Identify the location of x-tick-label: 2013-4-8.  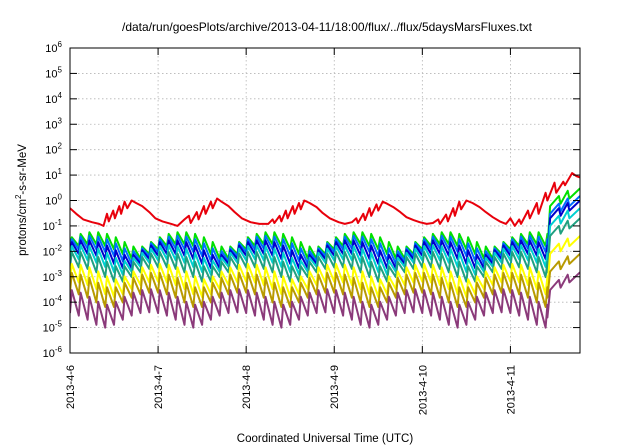
(247, 387).